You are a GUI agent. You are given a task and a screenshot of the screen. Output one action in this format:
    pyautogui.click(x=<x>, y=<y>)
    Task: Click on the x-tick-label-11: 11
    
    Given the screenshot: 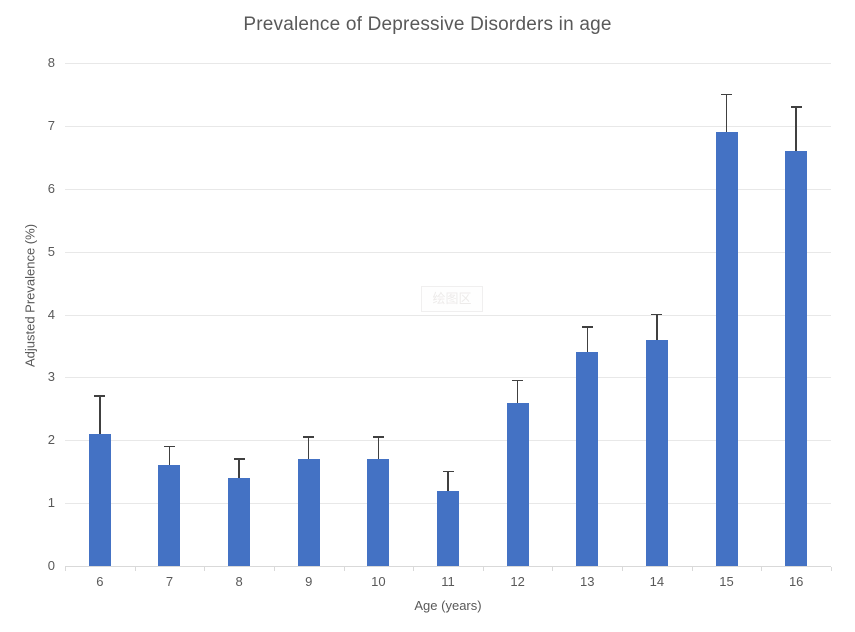 What is the action you would take?
    pyautogui.click(x=448, y=581)
    